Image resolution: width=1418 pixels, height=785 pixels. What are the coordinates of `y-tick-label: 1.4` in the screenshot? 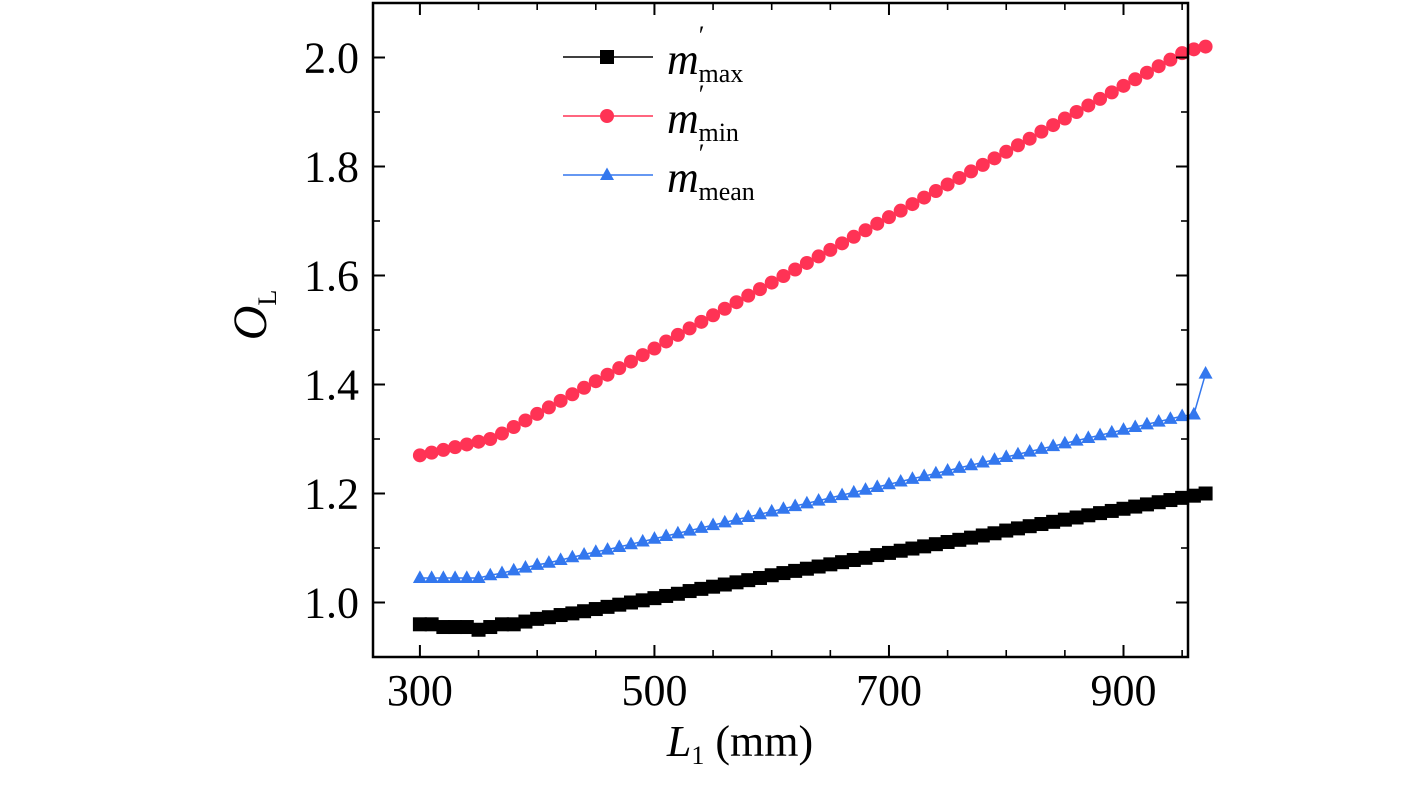 It's located at (331, 385).